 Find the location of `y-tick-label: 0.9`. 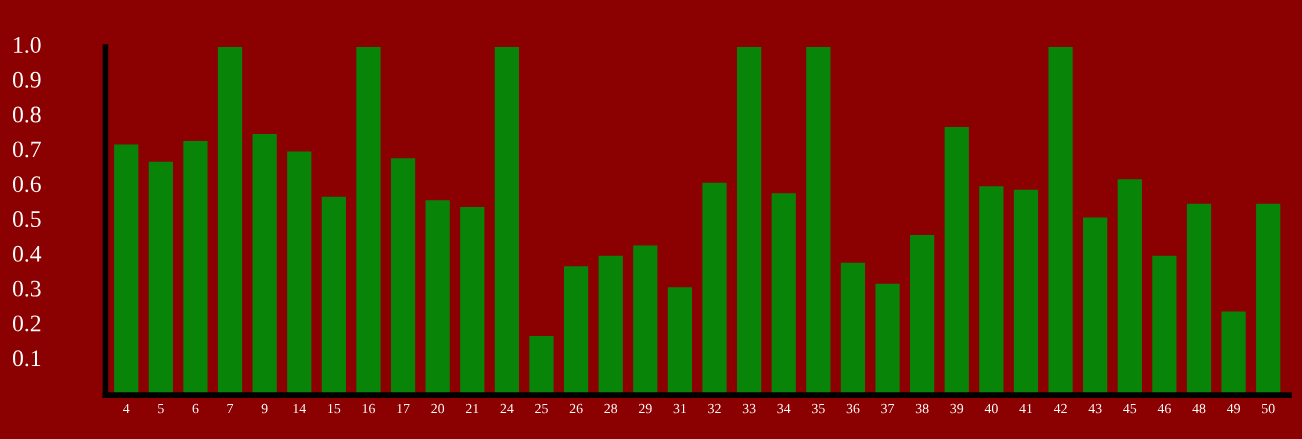

y-tick-label: 0.9 is located at coordinates (26, 79).